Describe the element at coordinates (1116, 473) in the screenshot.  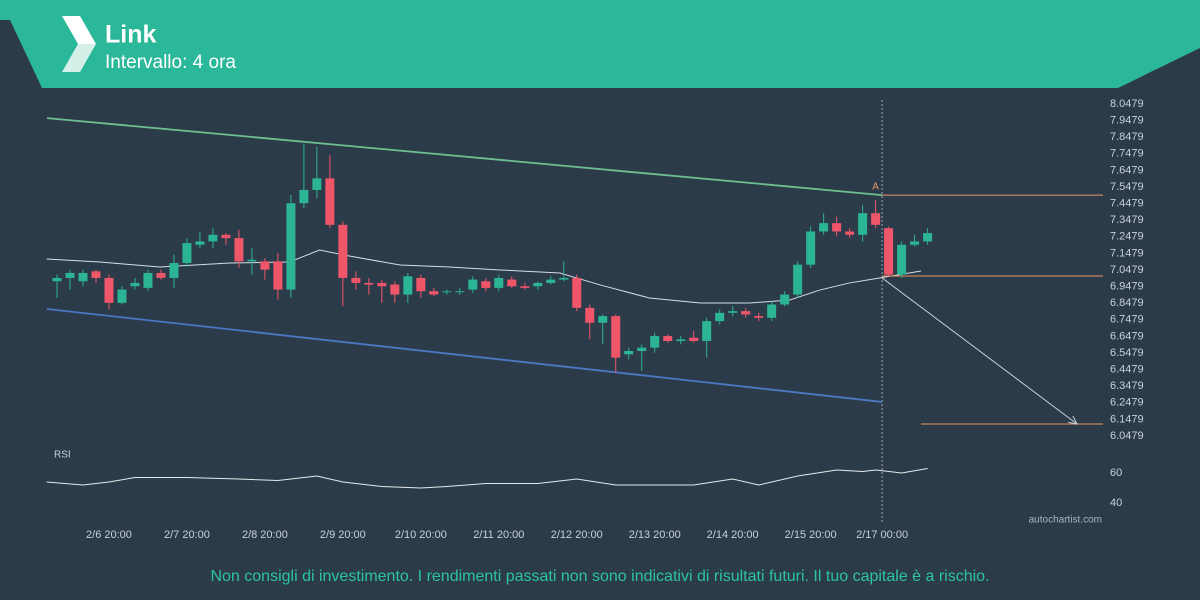
I see `rsi-tick-label: 60` at that location.